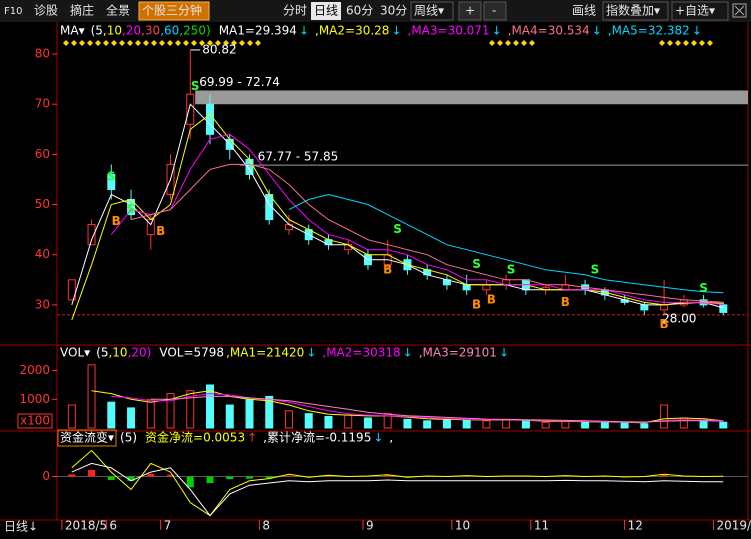  Describe the element at coordinates (34, 370) in the screenshot. I see `y-tick-label: 2000` at that location.